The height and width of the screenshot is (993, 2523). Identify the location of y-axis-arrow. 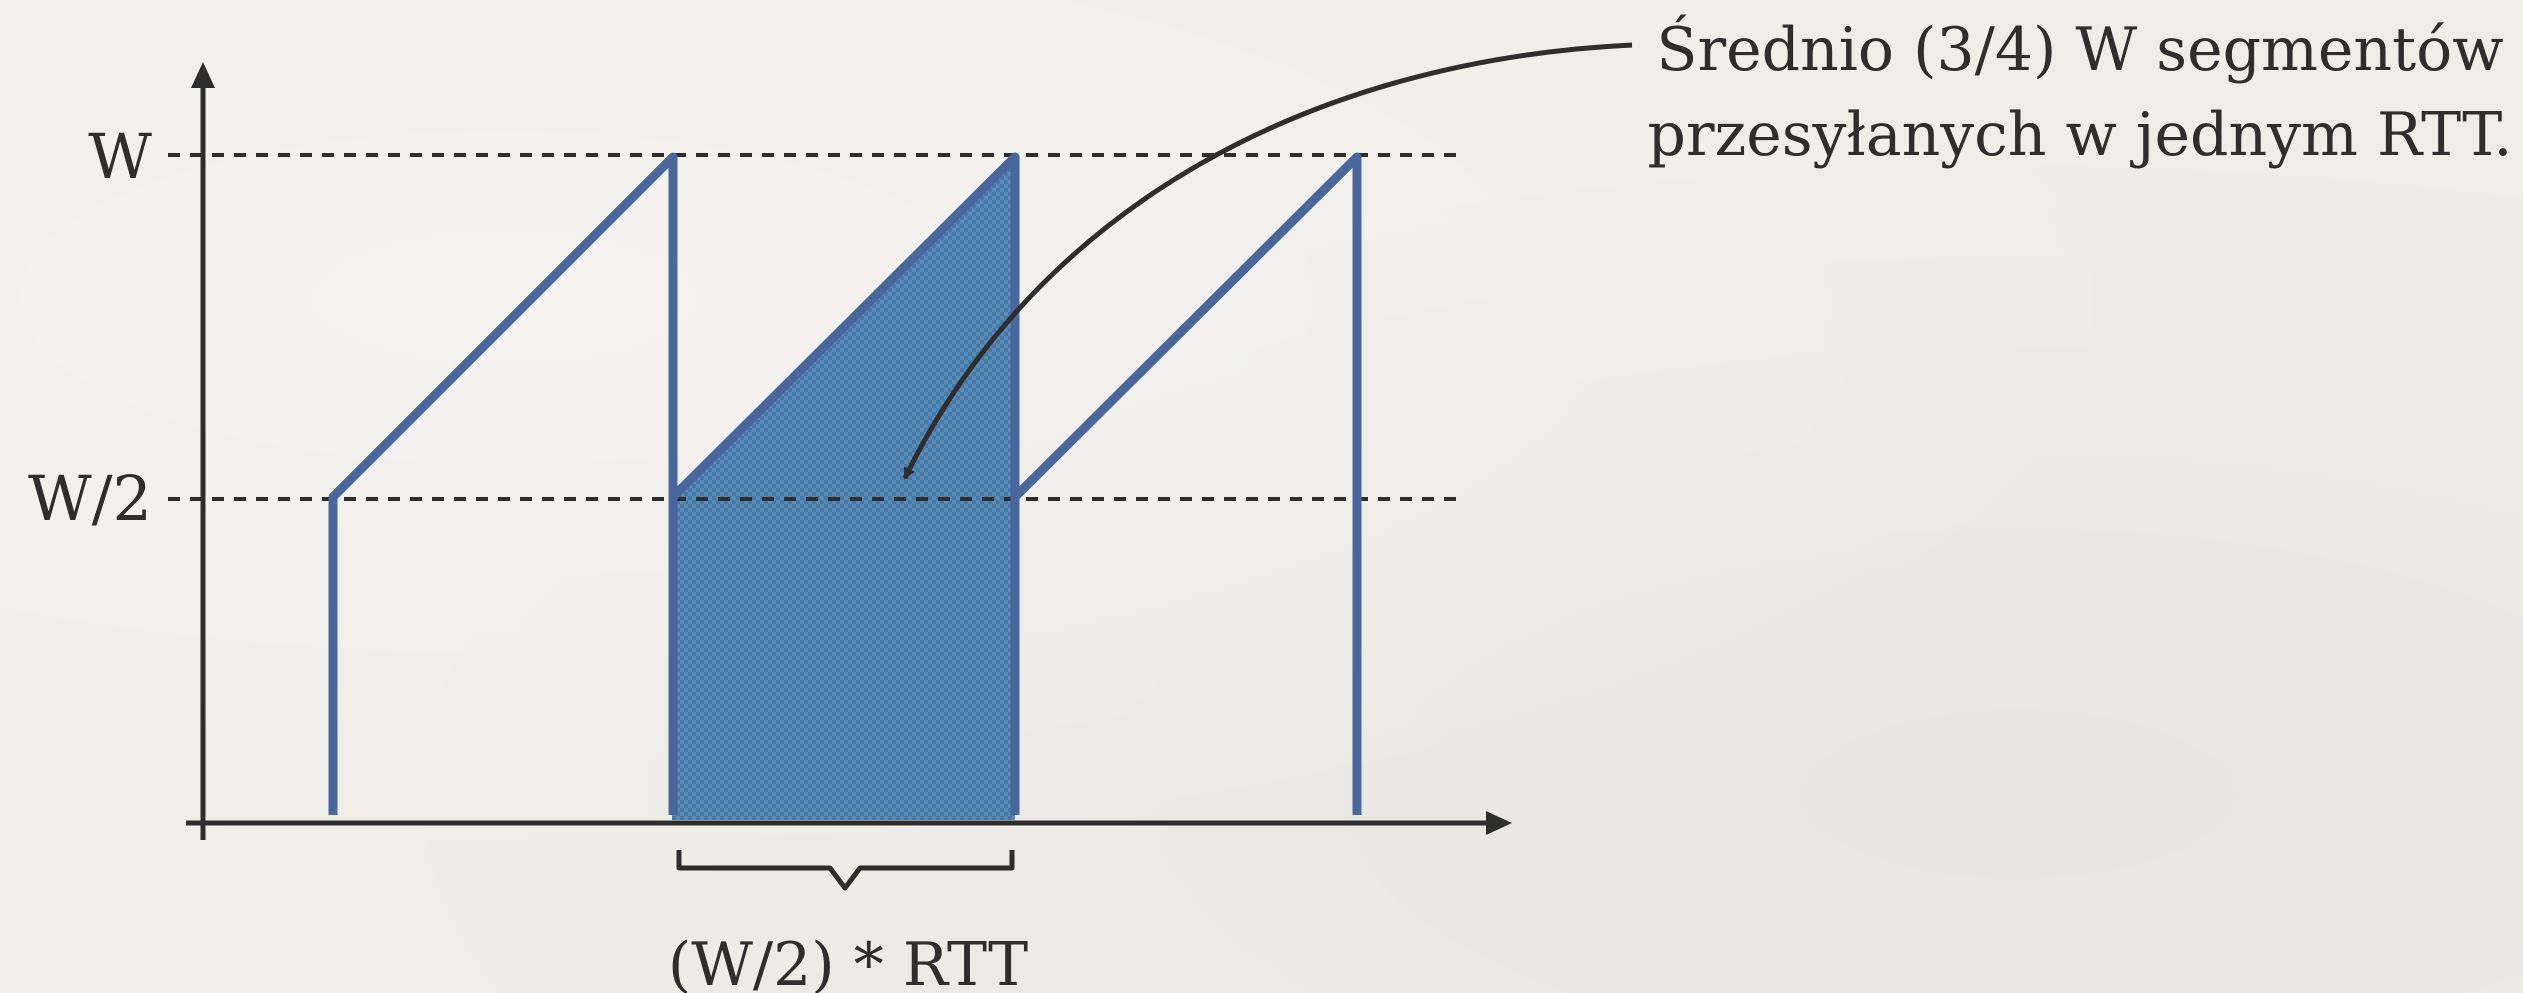
(203, 75).